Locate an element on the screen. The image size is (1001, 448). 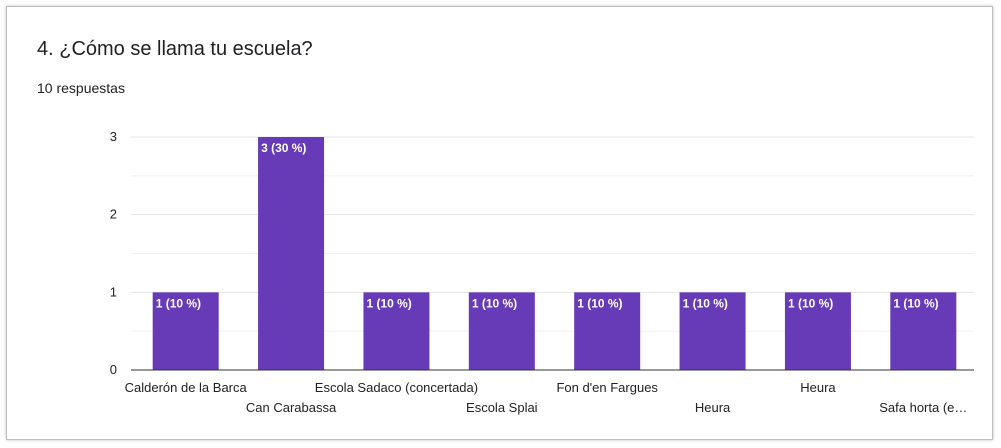
x-tick-label: Can Carabassa is located at coordinates (291, 407).